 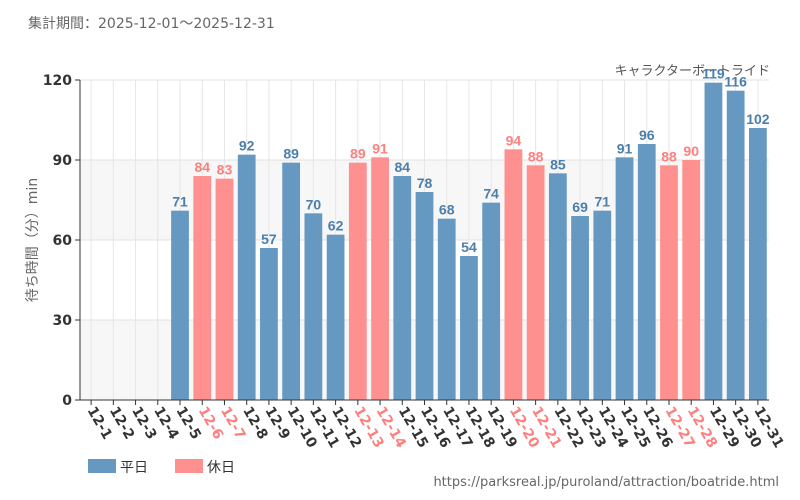 What do you see at coordinates (102, 466) in the screenshot?
I see `legend-weekday-swatch` at bounding box center [102, 466].